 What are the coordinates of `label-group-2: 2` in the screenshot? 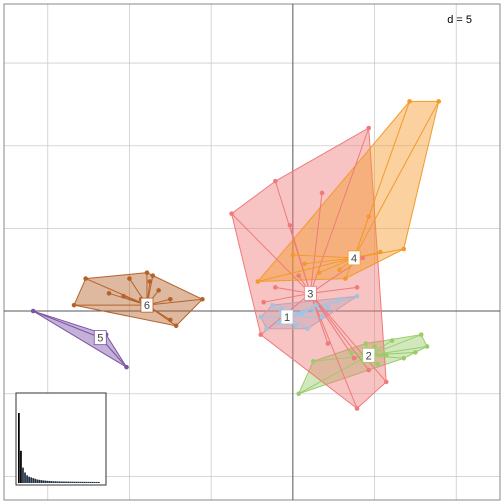 It's located at (369, 356).